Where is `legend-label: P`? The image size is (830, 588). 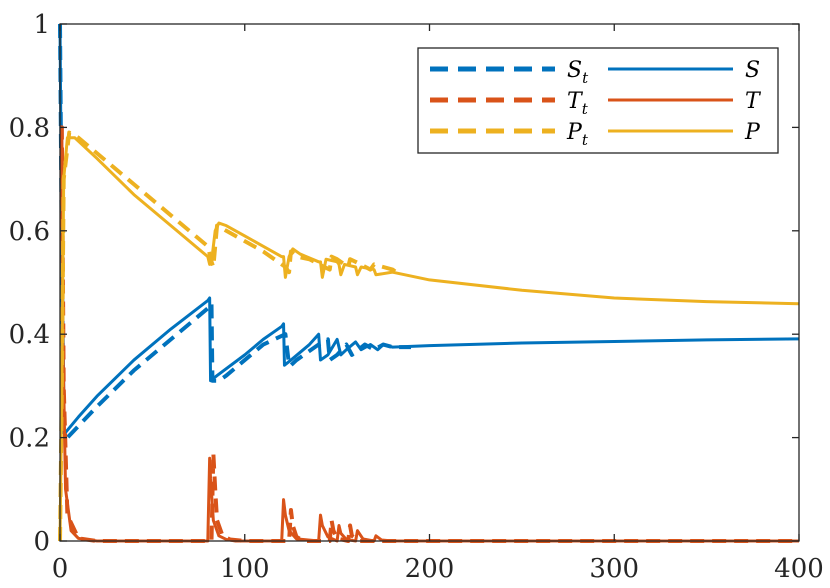
legend-label: P is located at coordinates (752, 132).